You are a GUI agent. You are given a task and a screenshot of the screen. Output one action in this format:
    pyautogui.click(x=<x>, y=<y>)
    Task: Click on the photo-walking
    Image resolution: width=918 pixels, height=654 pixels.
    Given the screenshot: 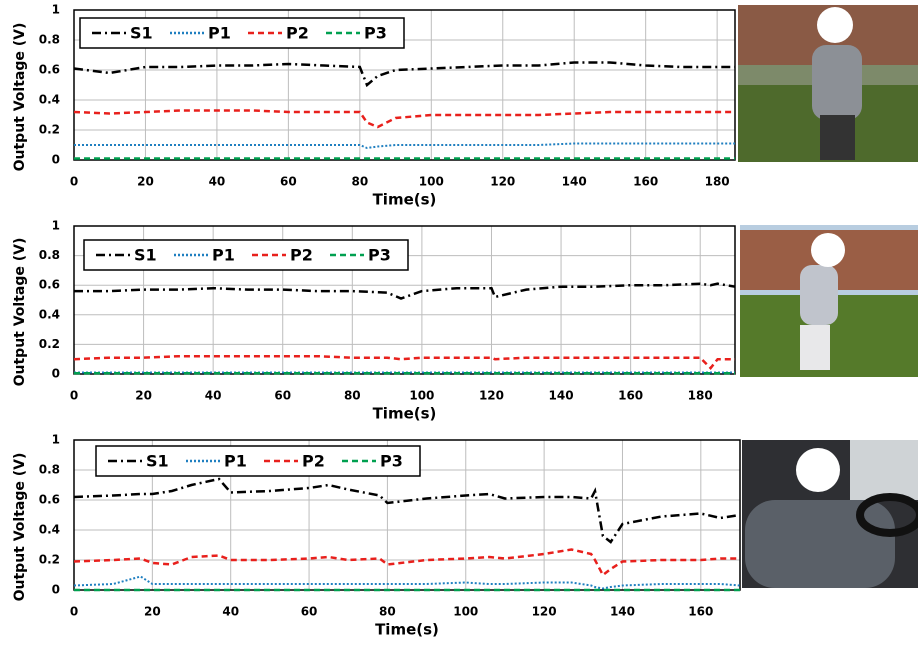 What is the action you would take?
    pyautogui.click(x=828, y=83)
    